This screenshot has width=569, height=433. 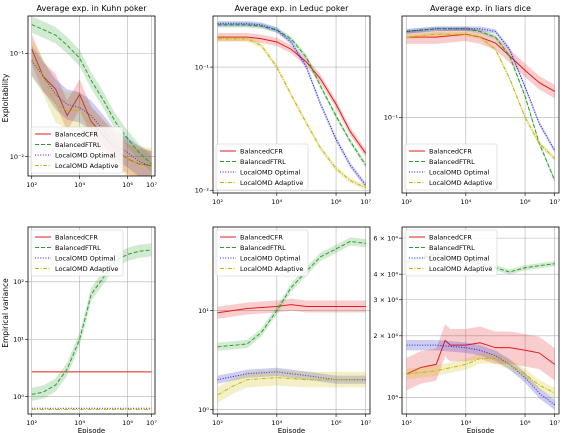 I want to click on y-tick-label: 10⁰, so click(x=18, y=397).